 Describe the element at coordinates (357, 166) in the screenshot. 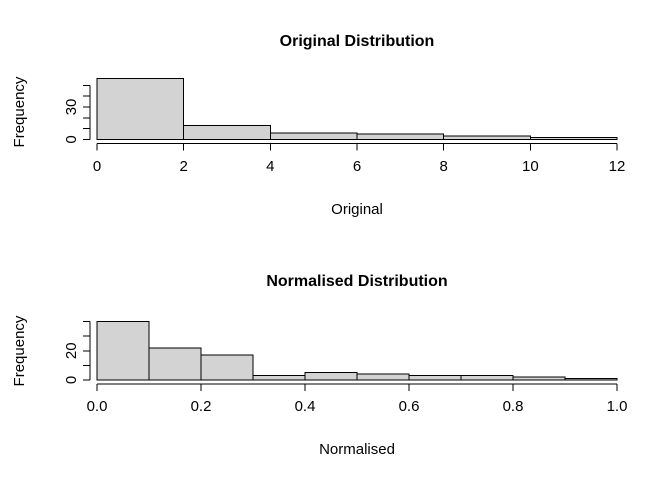

I see `x-tick-label: 6` at that location.